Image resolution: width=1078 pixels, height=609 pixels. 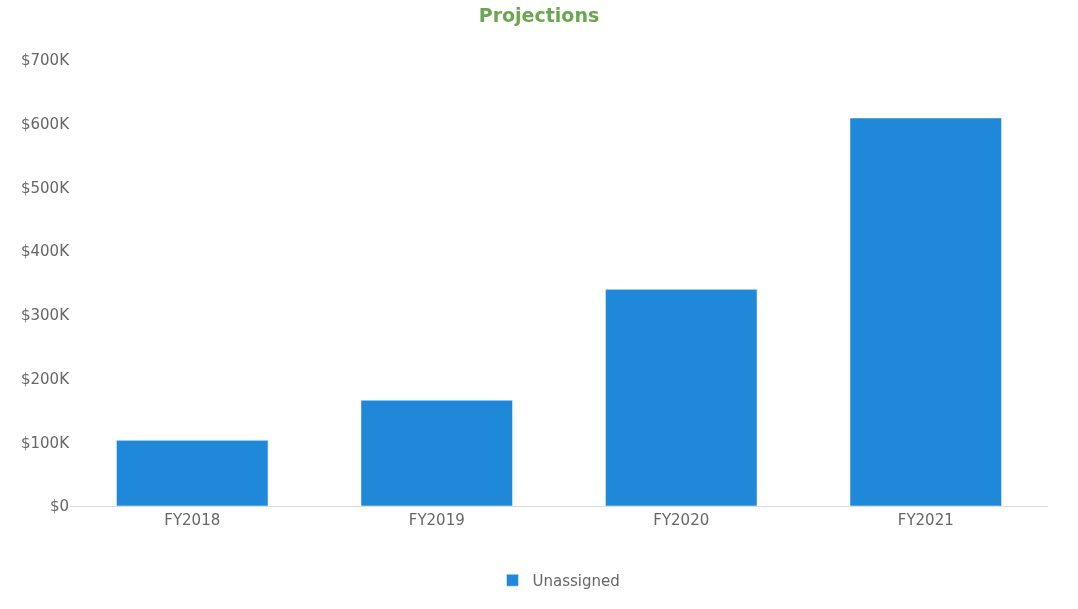 What do you see at coordinates (539, 15) in the screenshot?
I see `chart-title: Projections` at bounding box center [539, 15].